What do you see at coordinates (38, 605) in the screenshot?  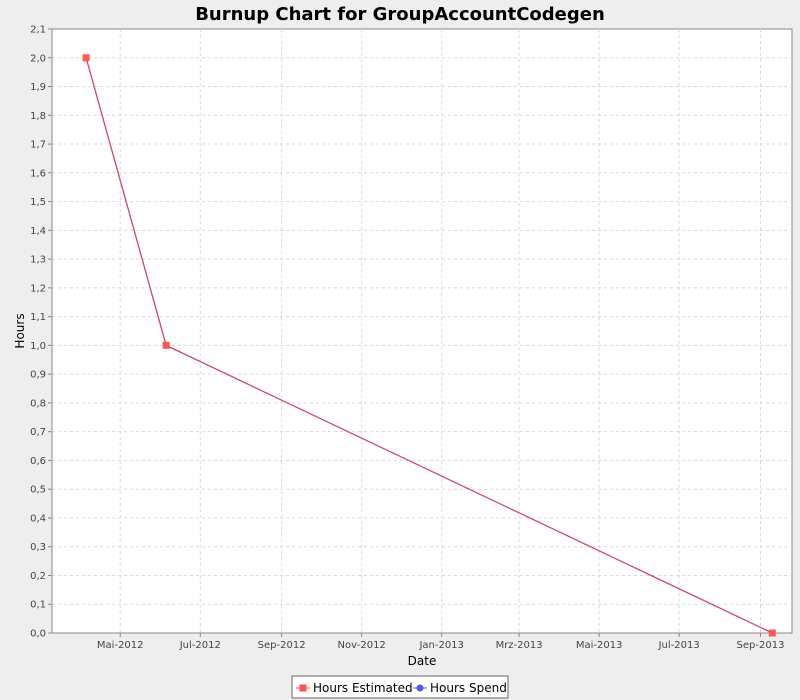 I see `y-tick-label: 0,1` at bounding box center [38, 605].